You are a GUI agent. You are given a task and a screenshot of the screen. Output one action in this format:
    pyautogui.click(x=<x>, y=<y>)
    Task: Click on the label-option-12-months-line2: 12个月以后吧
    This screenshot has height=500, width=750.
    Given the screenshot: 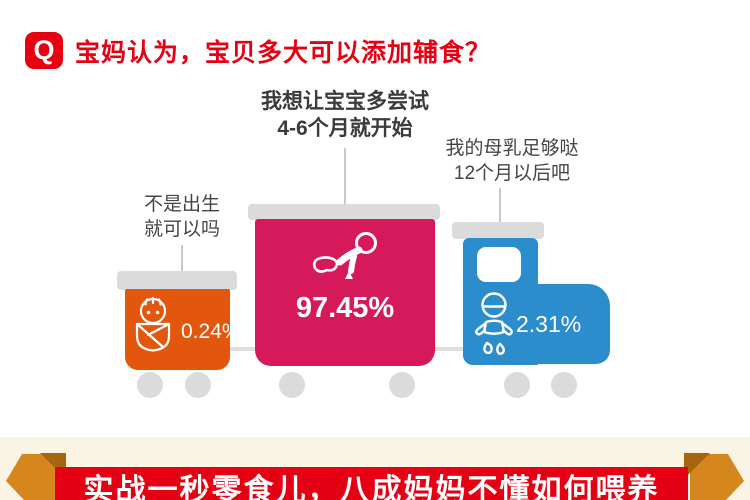 What is the action you would take?
    pyautogui.click(x=512, y=173)
    